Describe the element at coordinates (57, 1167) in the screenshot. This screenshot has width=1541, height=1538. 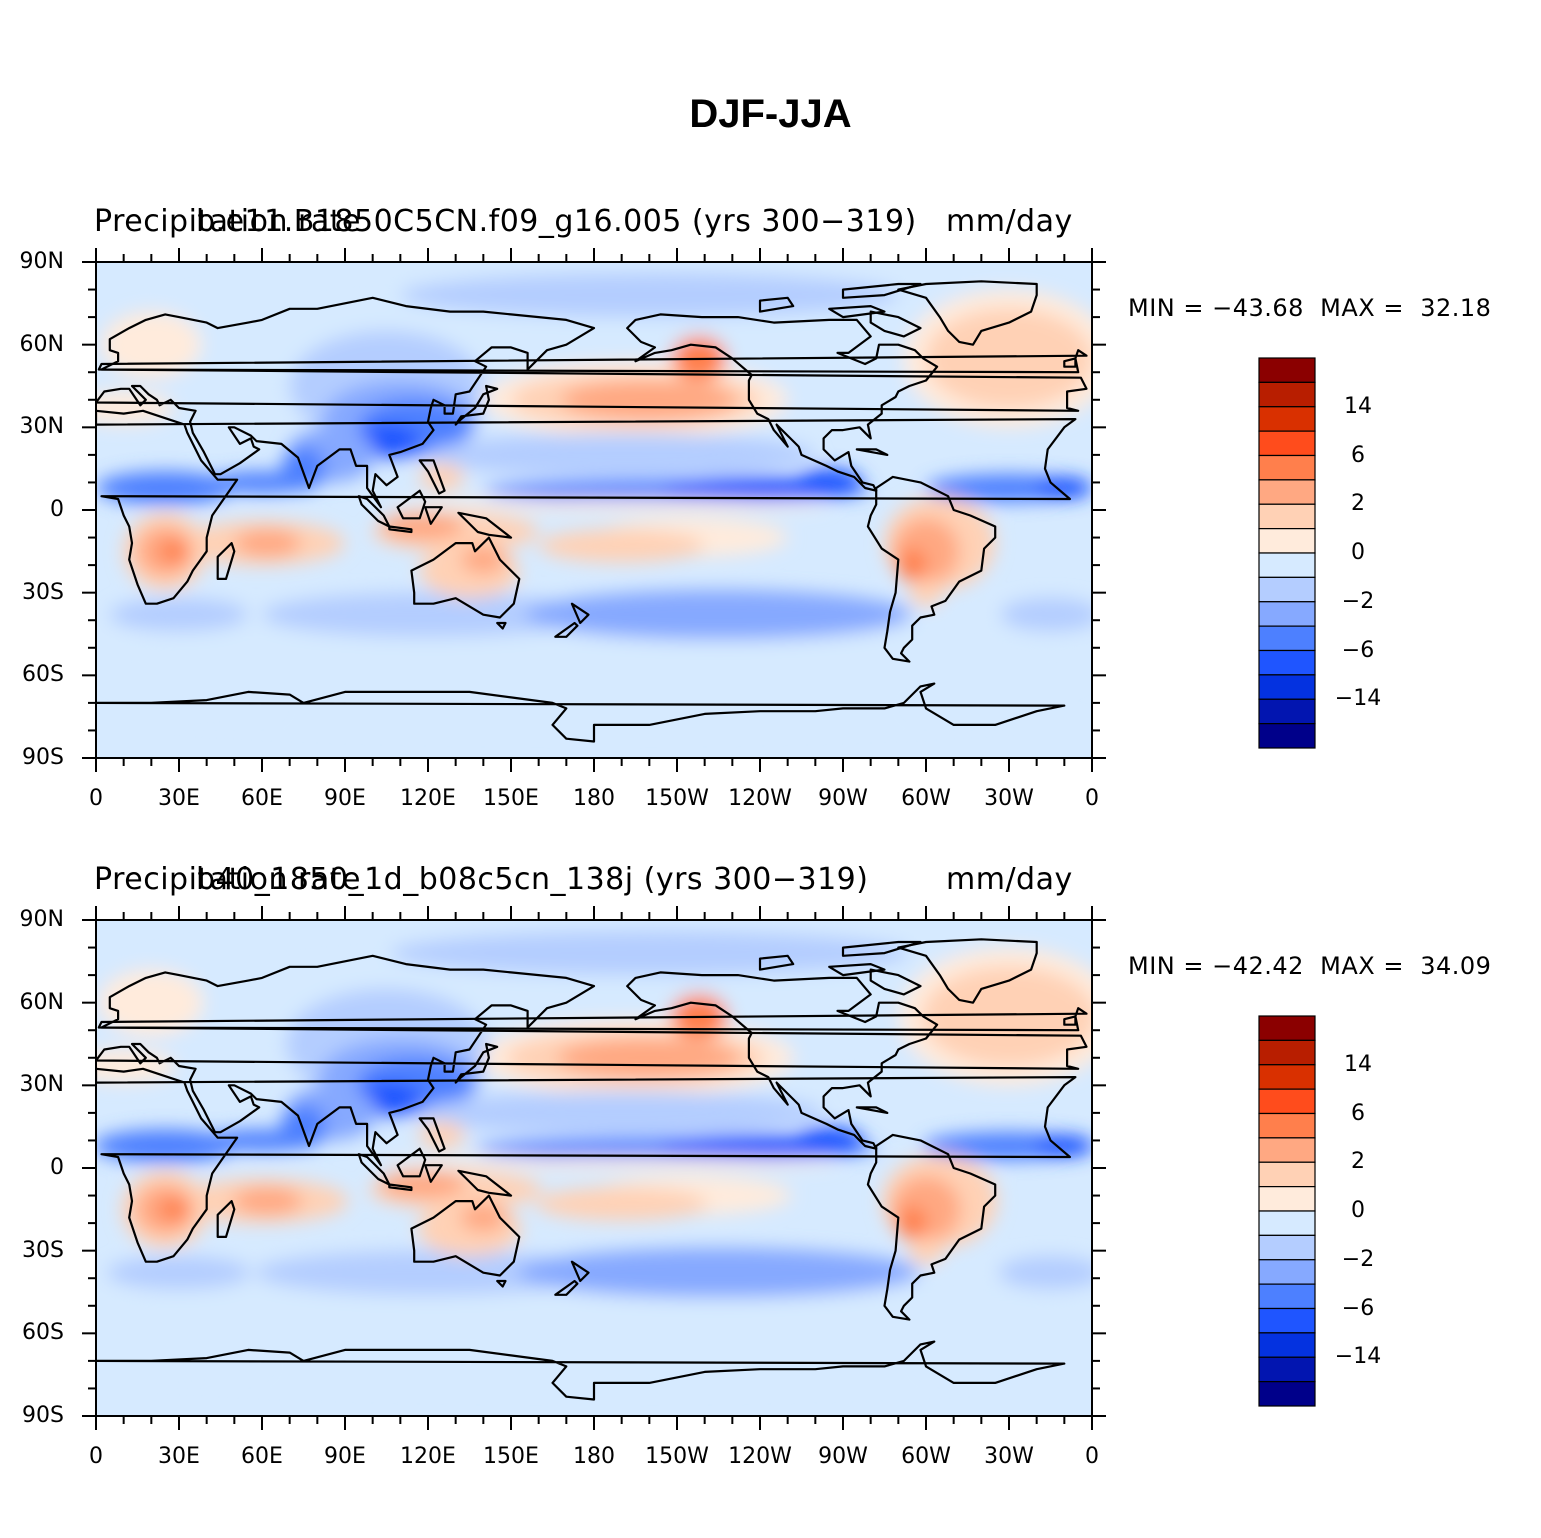
I see `lat-tick-label: 0` at that location.